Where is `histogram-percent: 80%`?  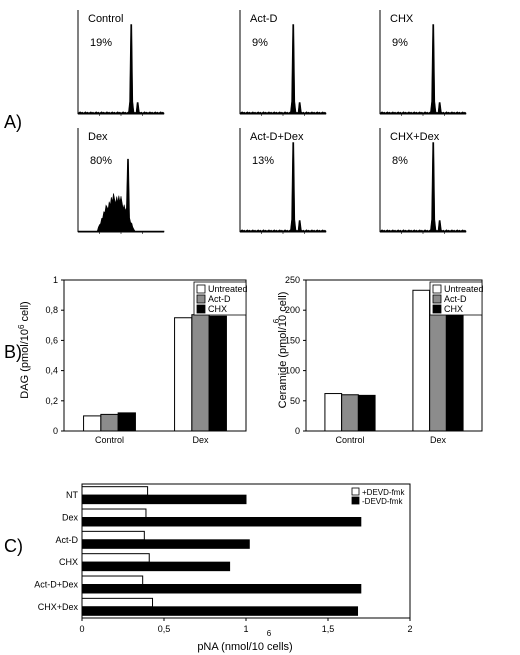 histogram-percent: 80% is located at coordinates (101, 161).